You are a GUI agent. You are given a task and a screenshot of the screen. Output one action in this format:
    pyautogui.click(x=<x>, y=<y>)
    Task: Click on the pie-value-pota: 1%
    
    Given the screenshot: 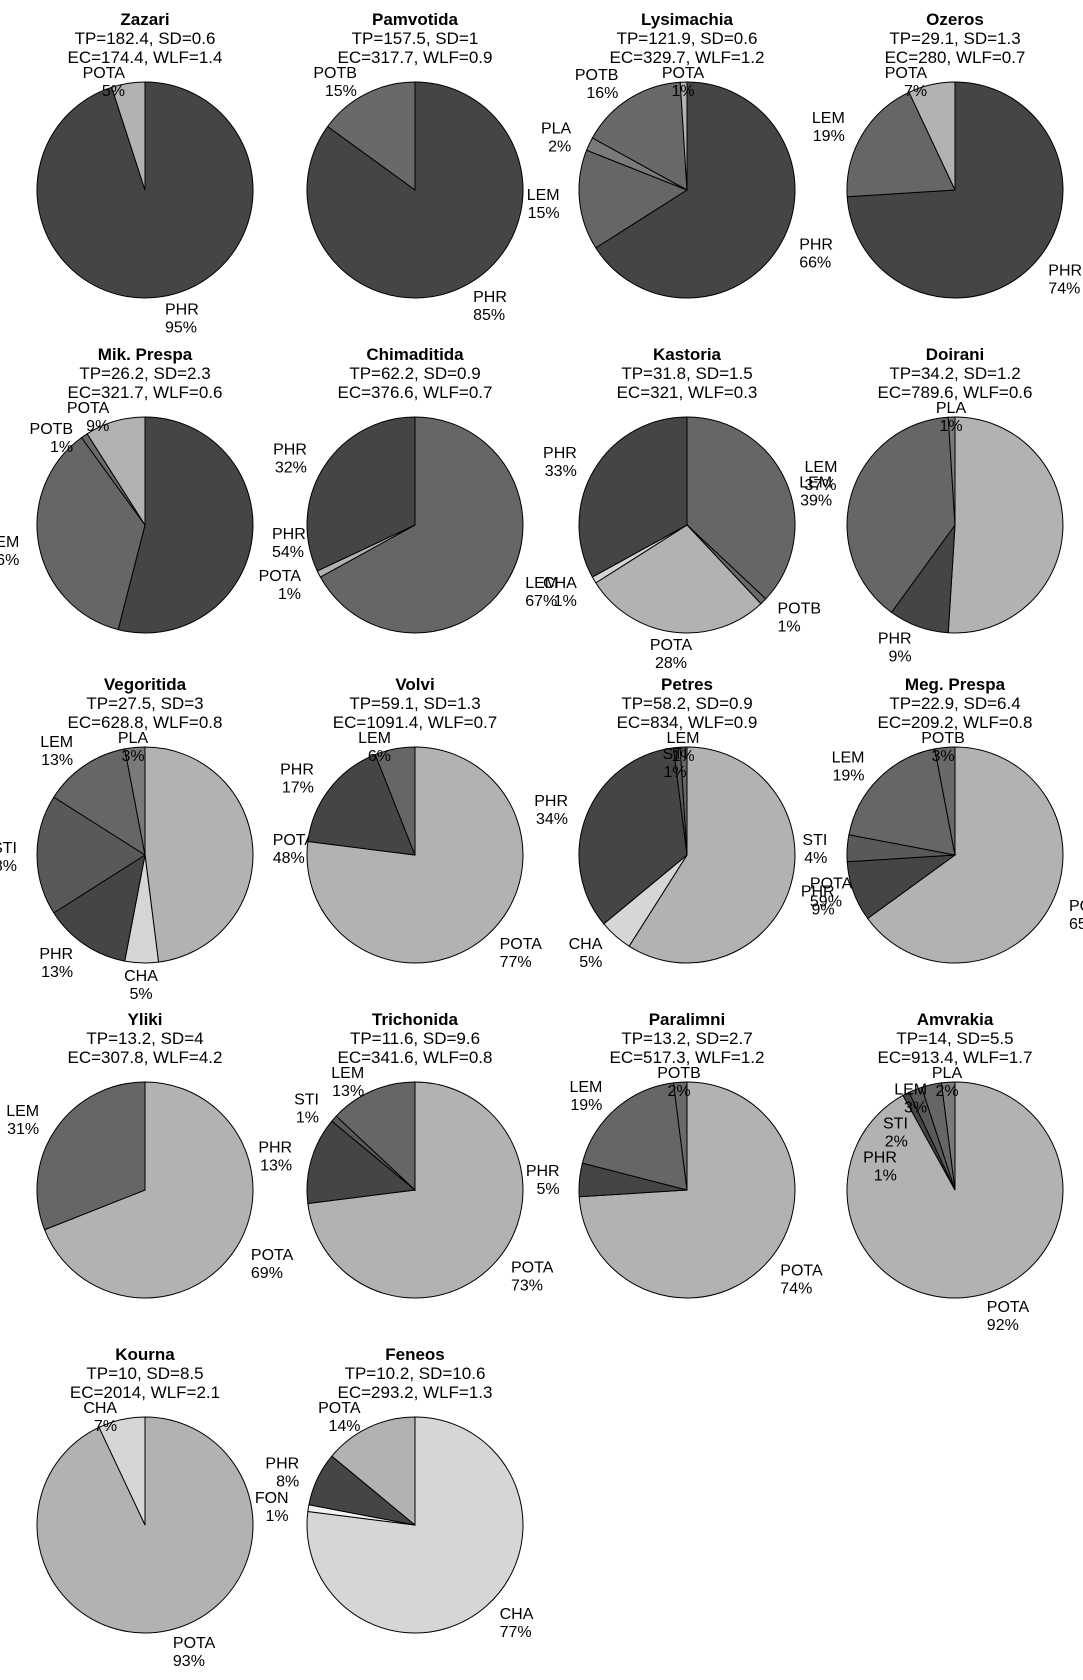 What is the action you would take?
    pyautogui.click(x=682, y=91)
    